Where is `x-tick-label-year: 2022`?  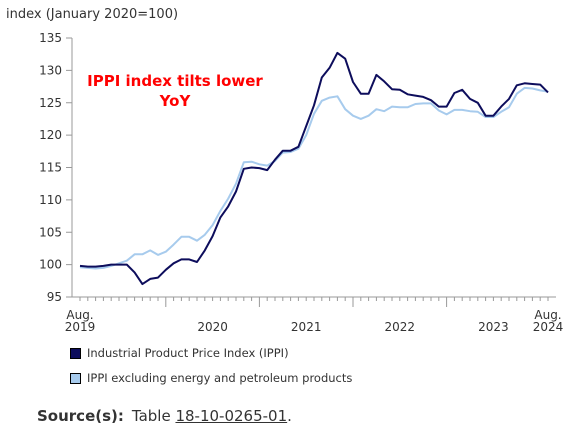
x-tick-label-year: 2022 is located at coordinates (400, 327).